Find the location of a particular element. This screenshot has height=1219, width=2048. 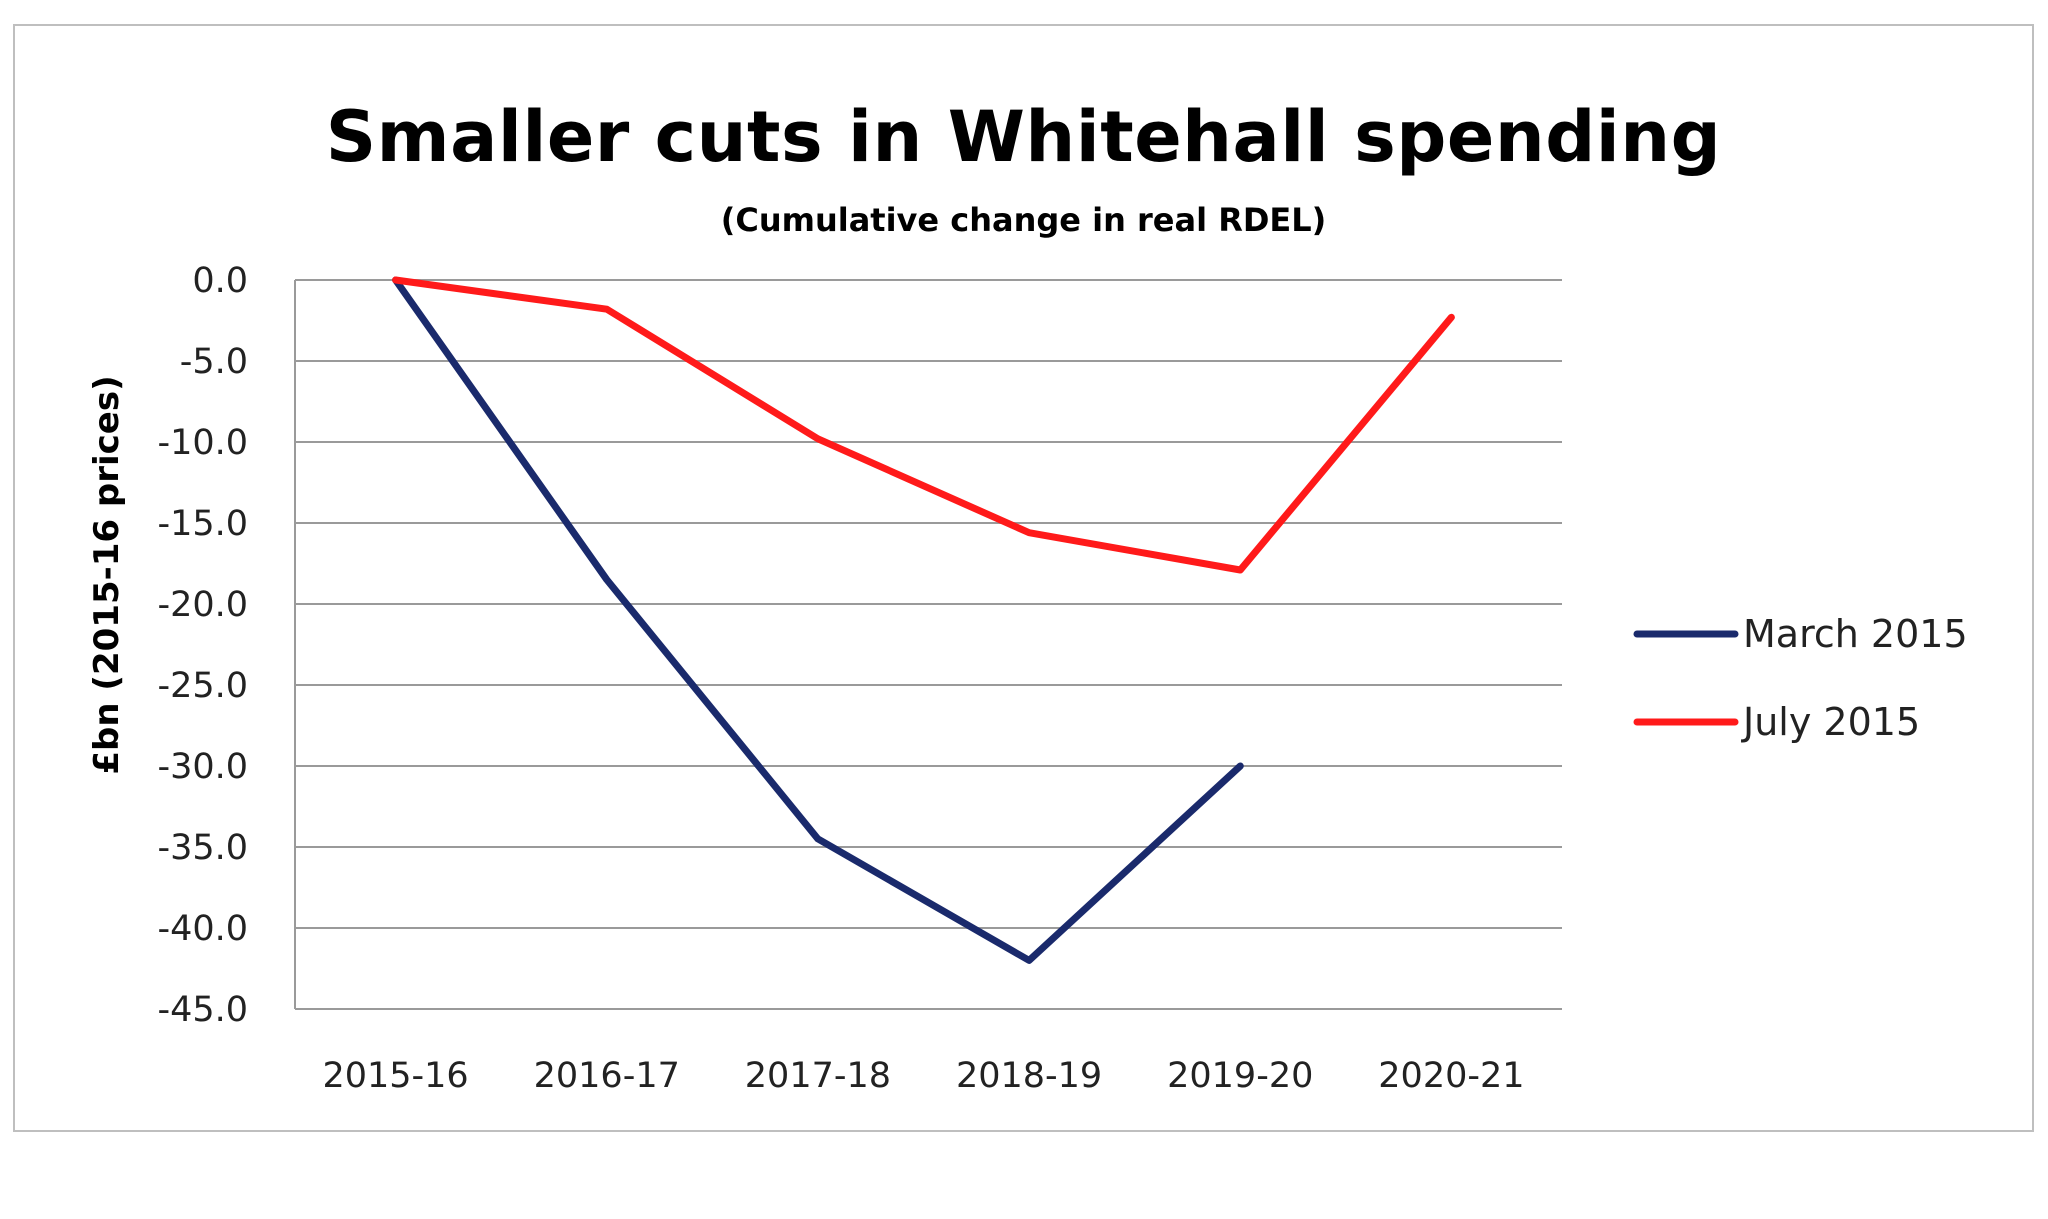

y-tick-label: -20.0 is located at coordinates (202, 605).